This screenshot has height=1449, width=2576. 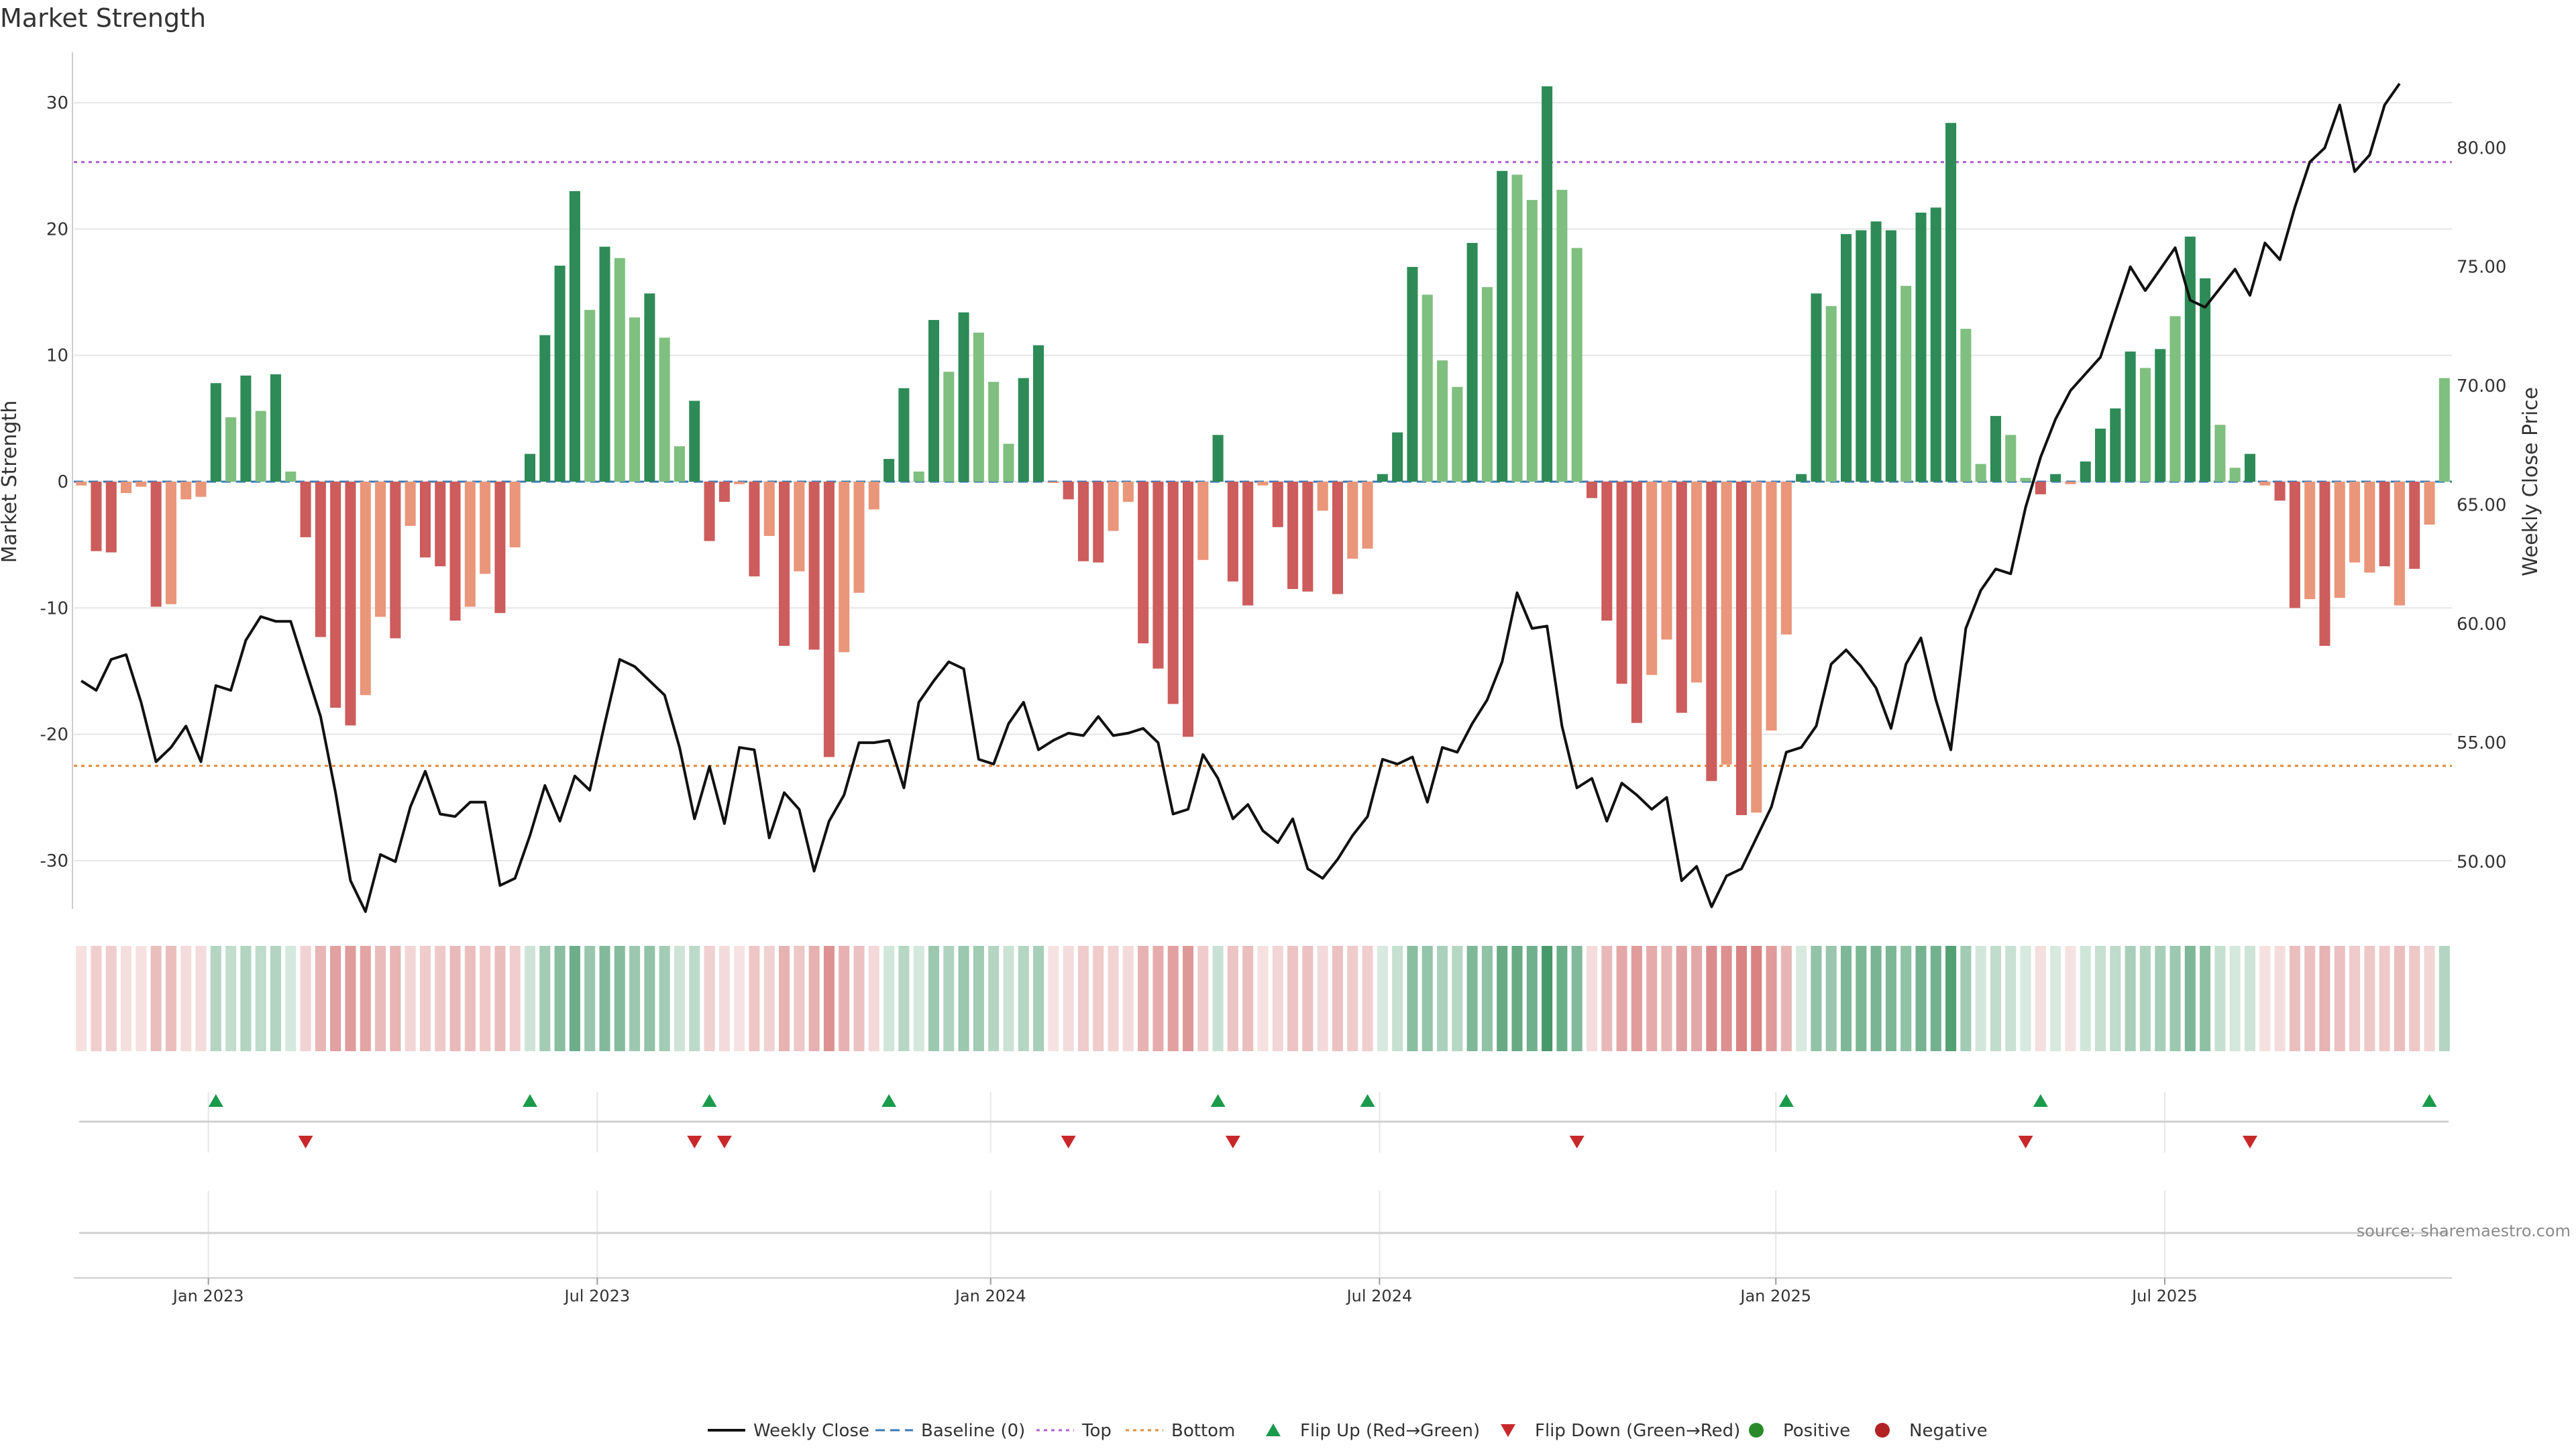 What do you see at coordinates (2481, 268) in the screenshot?
I see `y2-tick-label: 75.00` at bounding box center [2481, 268].